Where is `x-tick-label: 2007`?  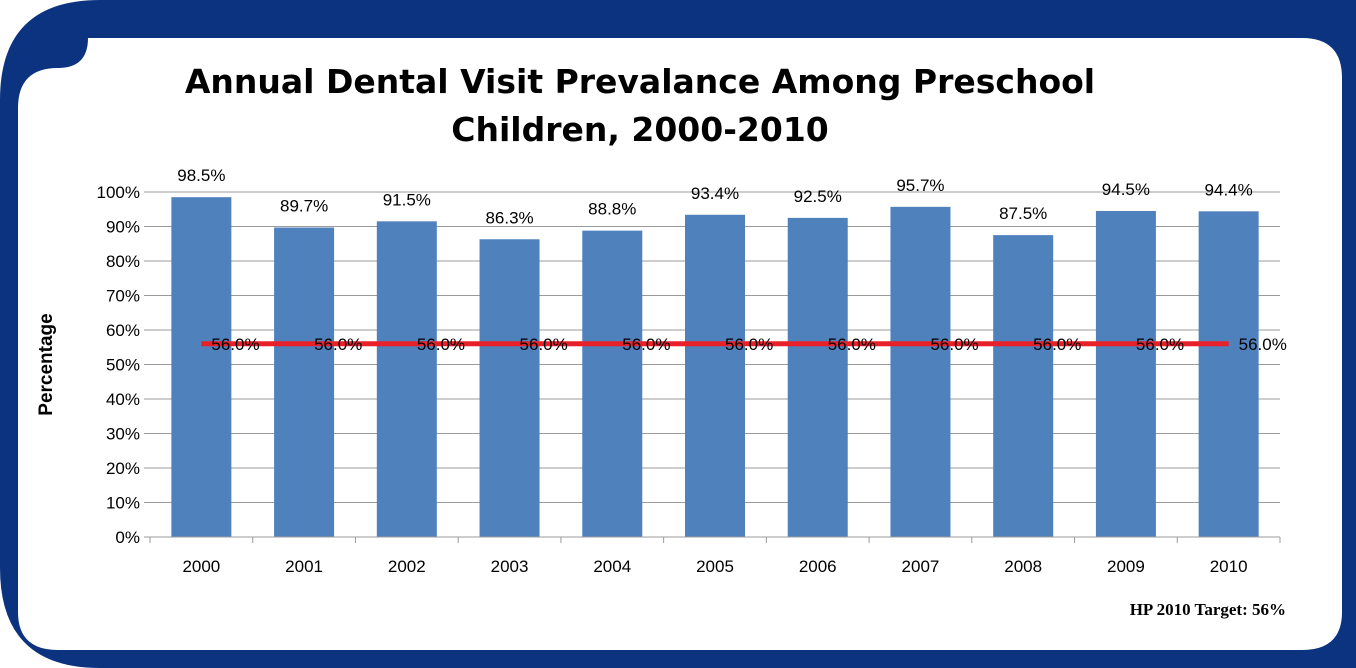 x-tick-label: 2007 is located at coordinates (921, 566).